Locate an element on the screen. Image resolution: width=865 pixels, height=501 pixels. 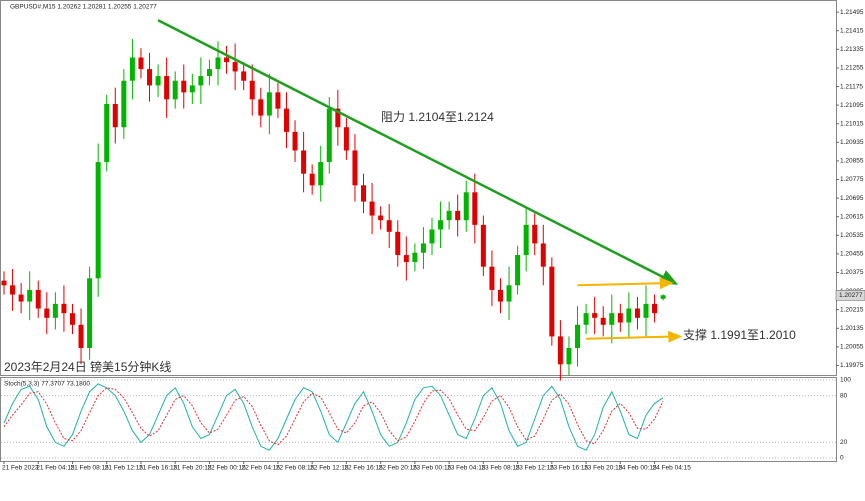
stoch-label: Stoch(5,3,3) 77.3707 73.1800 is located at coordinates (47, 384).